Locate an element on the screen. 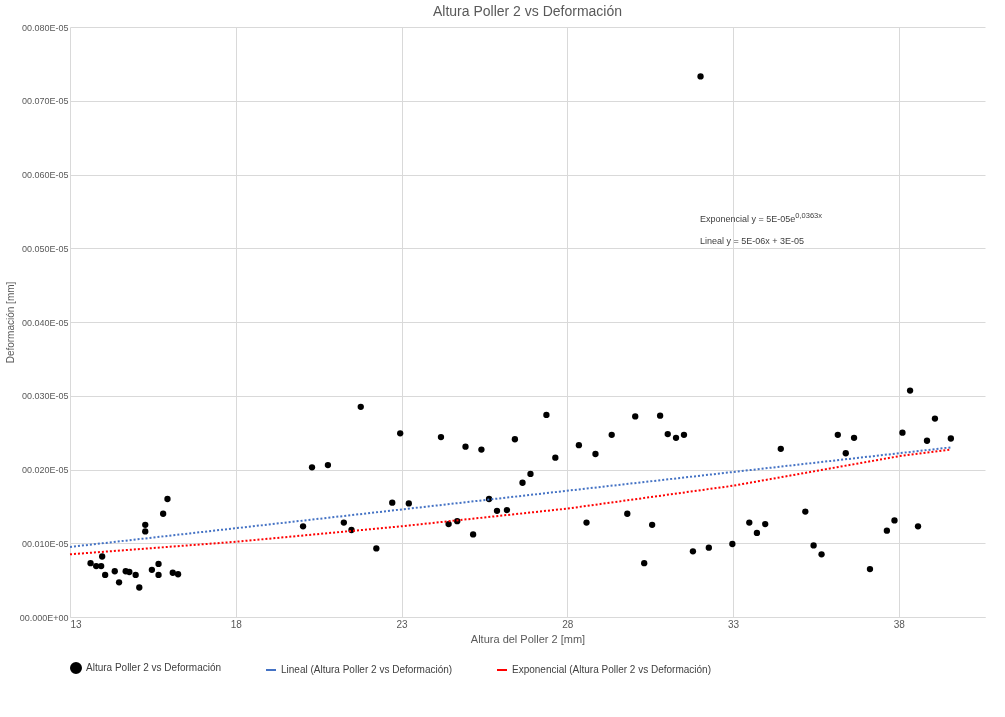 The height and width of the screenshot is (717, 1005). annotation: Exponencial y = 5E-05e$^{0,0363x}$ is located at coordinates (761, 218).